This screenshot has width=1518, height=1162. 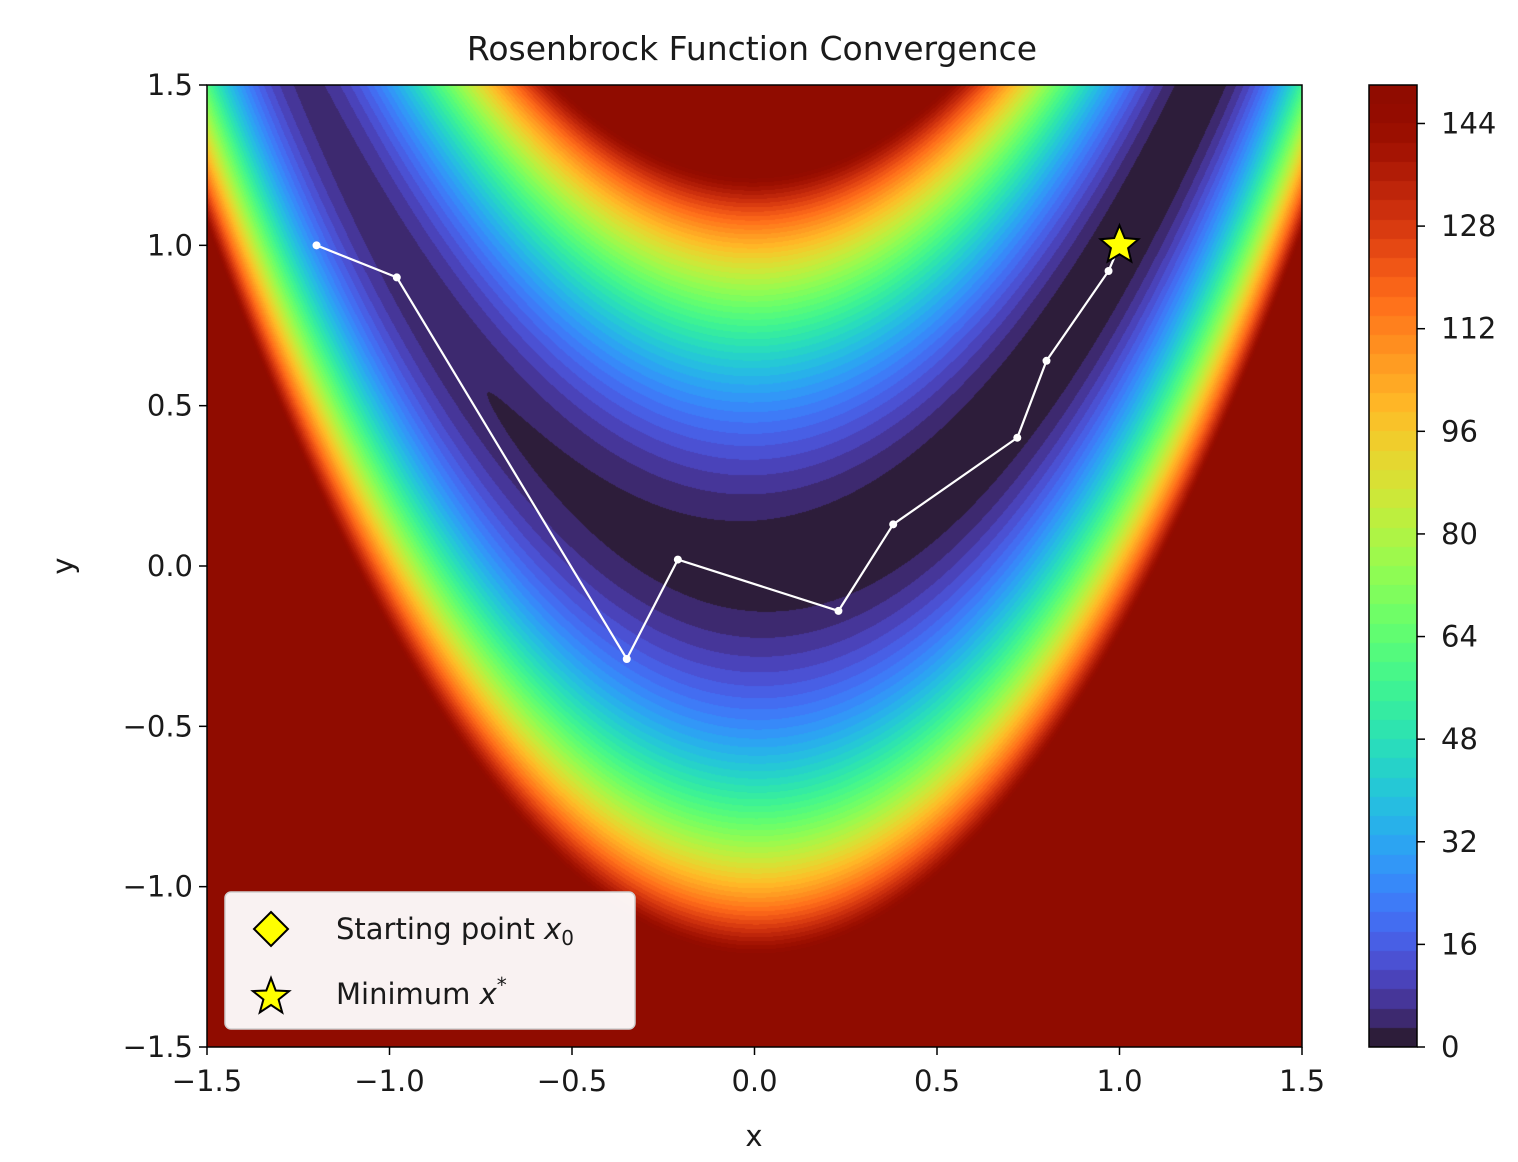 What do you see at coordinates (1119, 243) in the screenshot?
I see `minimum-star-marker` at bounding box center [1119, 243].